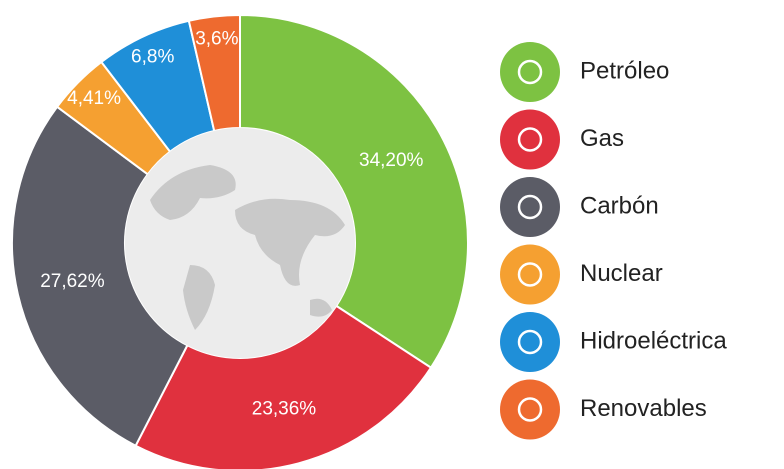 The image size is (784, 469). I want to click on value-label: 34,20%, so click(391, 160).